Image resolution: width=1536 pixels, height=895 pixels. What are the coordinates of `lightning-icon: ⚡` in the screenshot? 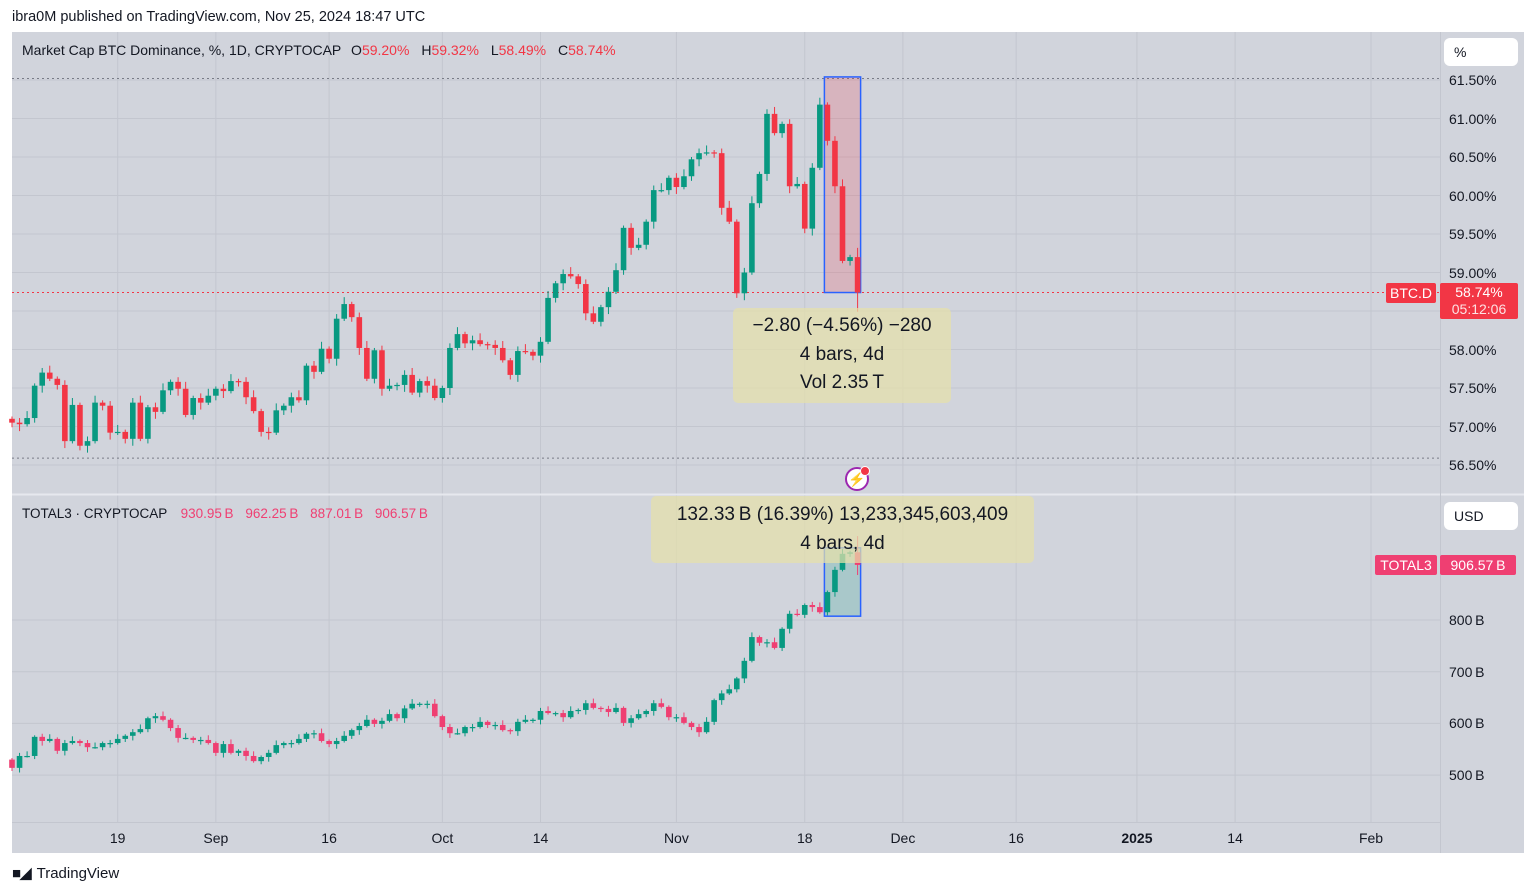 It's located at (857, 478).